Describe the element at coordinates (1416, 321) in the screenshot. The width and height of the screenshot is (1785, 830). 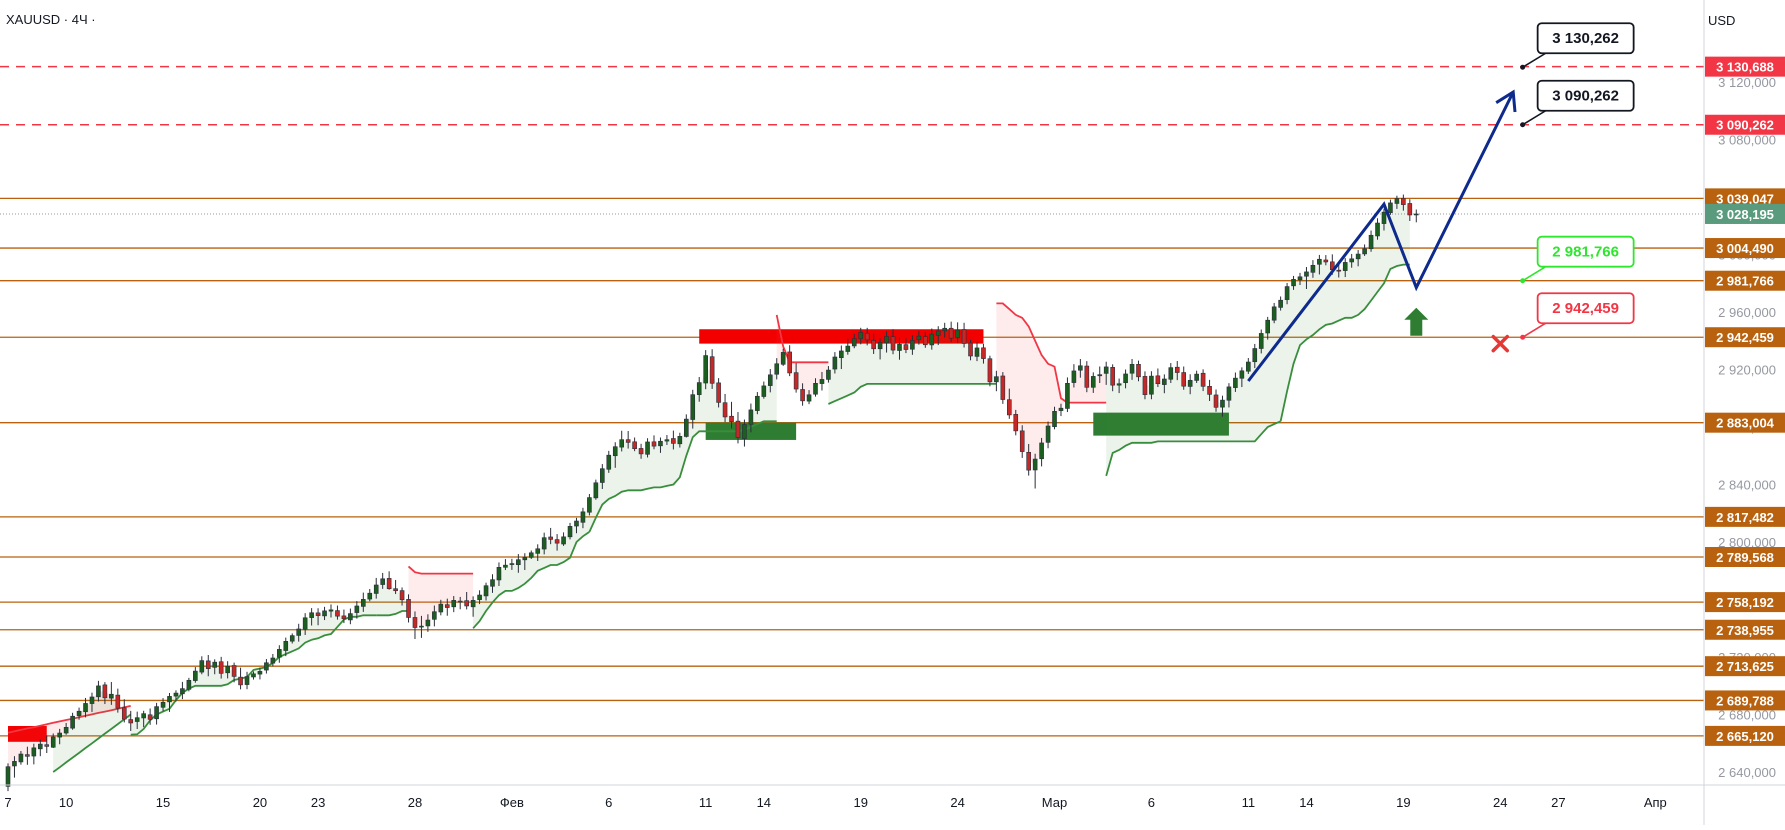
I see `buy-arrow-icon` at that location.